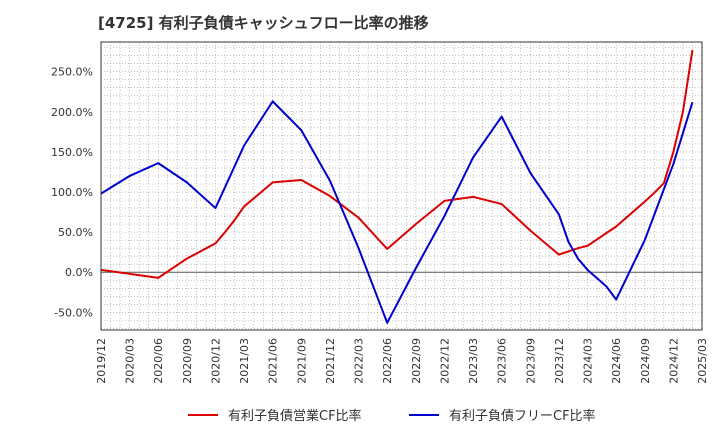 This screenshot has width=720, height=440. What do you see at coordinates (444, 361) in the screenshot?
I see `x-tick-label: 2022/12` at bounding box center [444, 361].